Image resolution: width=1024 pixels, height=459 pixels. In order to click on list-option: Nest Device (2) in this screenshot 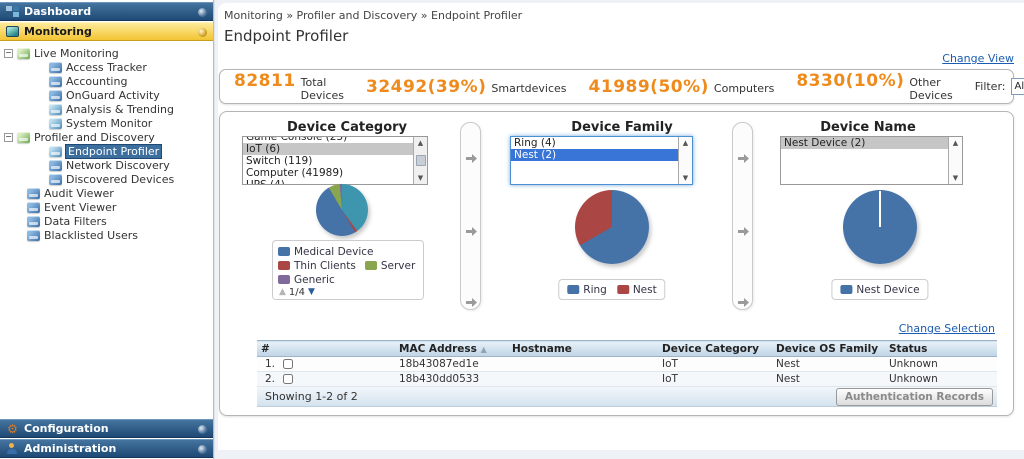, I will do `click(864, 143)`.